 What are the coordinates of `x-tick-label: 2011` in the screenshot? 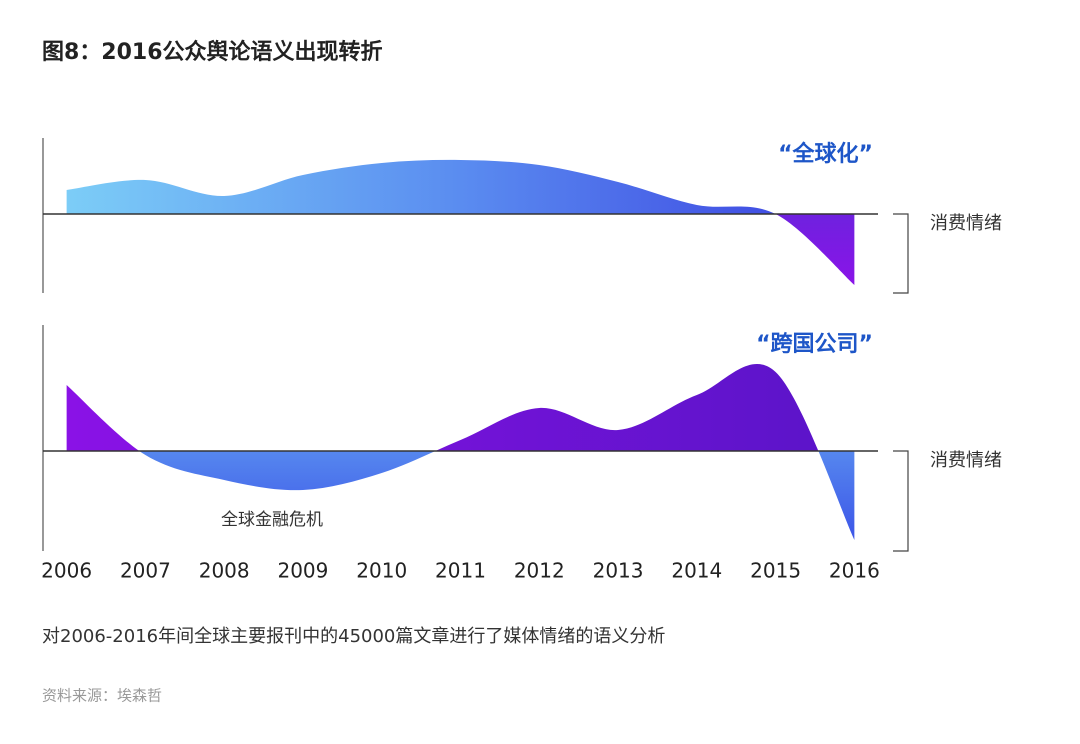 It's located at (460, 571).